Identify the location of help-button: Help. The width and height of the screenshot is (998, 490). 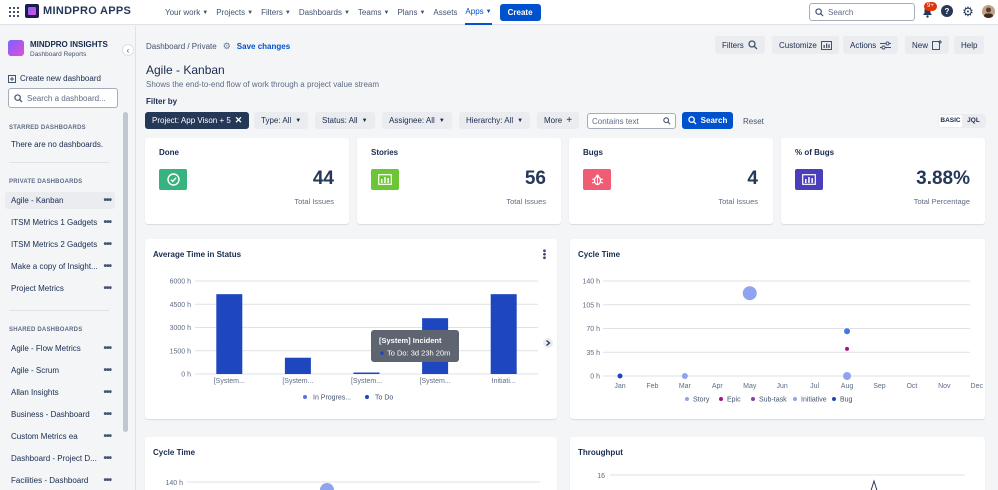
(969, 45).